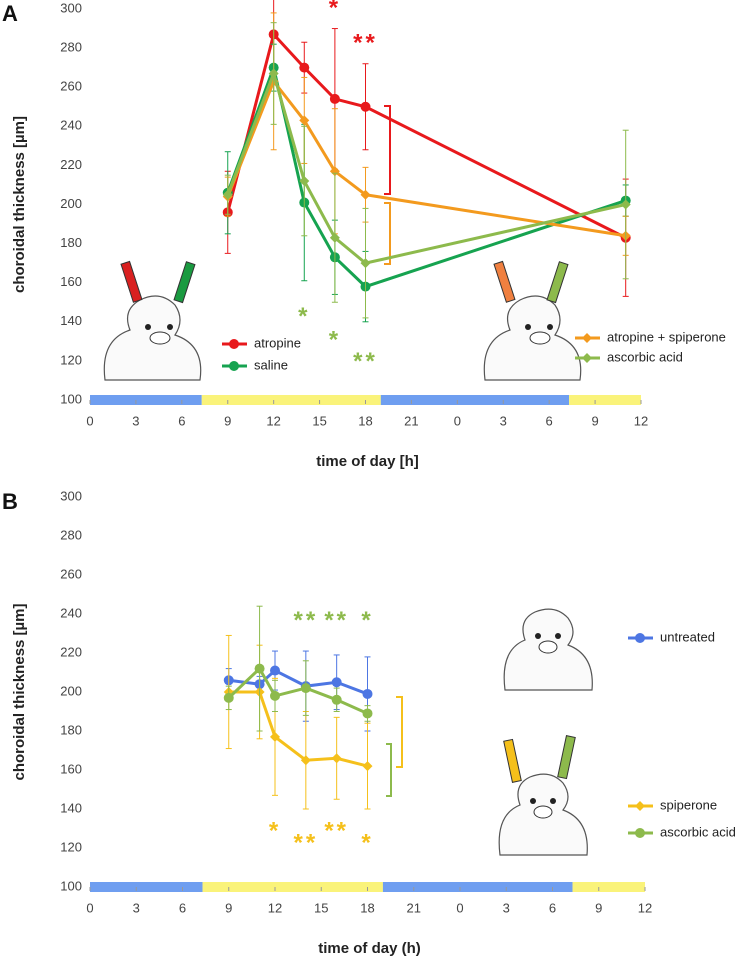 The image size is (749, 956). What do you see at coordinates (367, 461) in the screenshot?
I see `x-axis-title: time of day [h]` at bounding box center [367, 461].